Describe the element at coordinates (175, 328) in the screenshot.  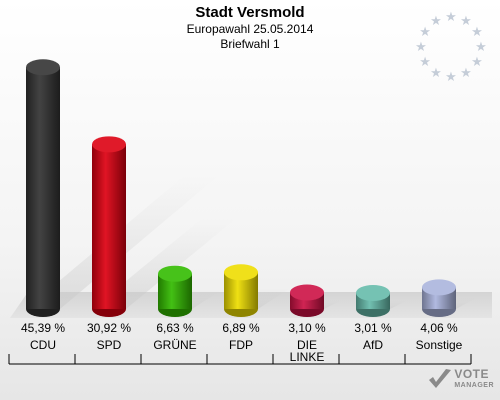
I see `value-label: 6,63 %` at that location.